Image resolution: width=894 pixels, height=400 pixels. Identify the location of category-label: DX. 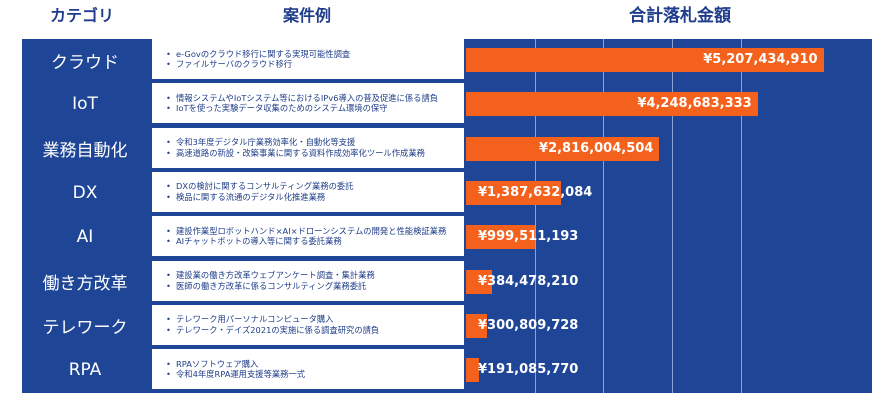
(85, 192).